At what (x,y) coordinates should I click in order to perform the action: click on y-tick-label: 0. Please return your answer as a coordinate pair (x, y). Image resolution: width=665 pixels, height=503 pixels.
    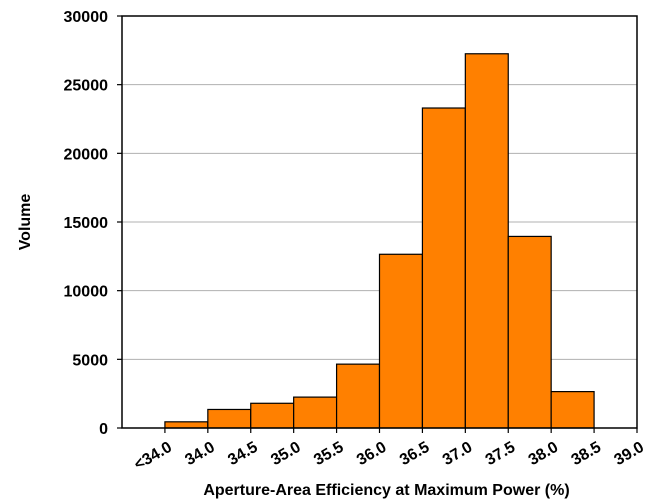
    Looking at the image, I should click on (103, 429).